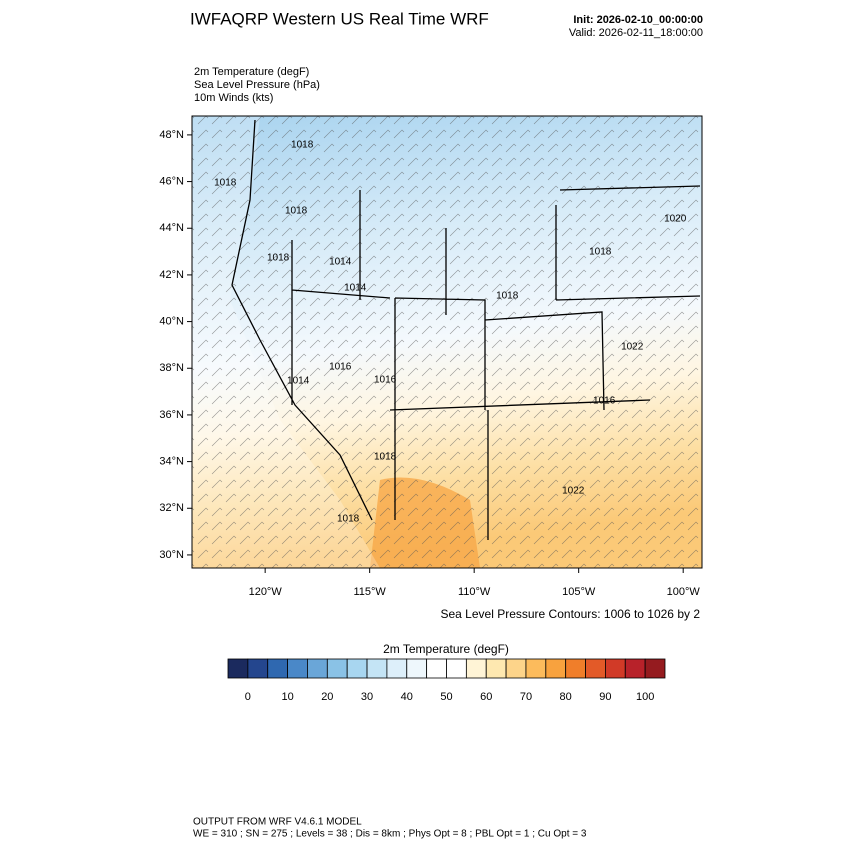 The width and height of the screenshot is (850, 855). Describe the element at coordinates (369, 592) in the screenshot. I see `lon-tick-label: 115°W` at that location.